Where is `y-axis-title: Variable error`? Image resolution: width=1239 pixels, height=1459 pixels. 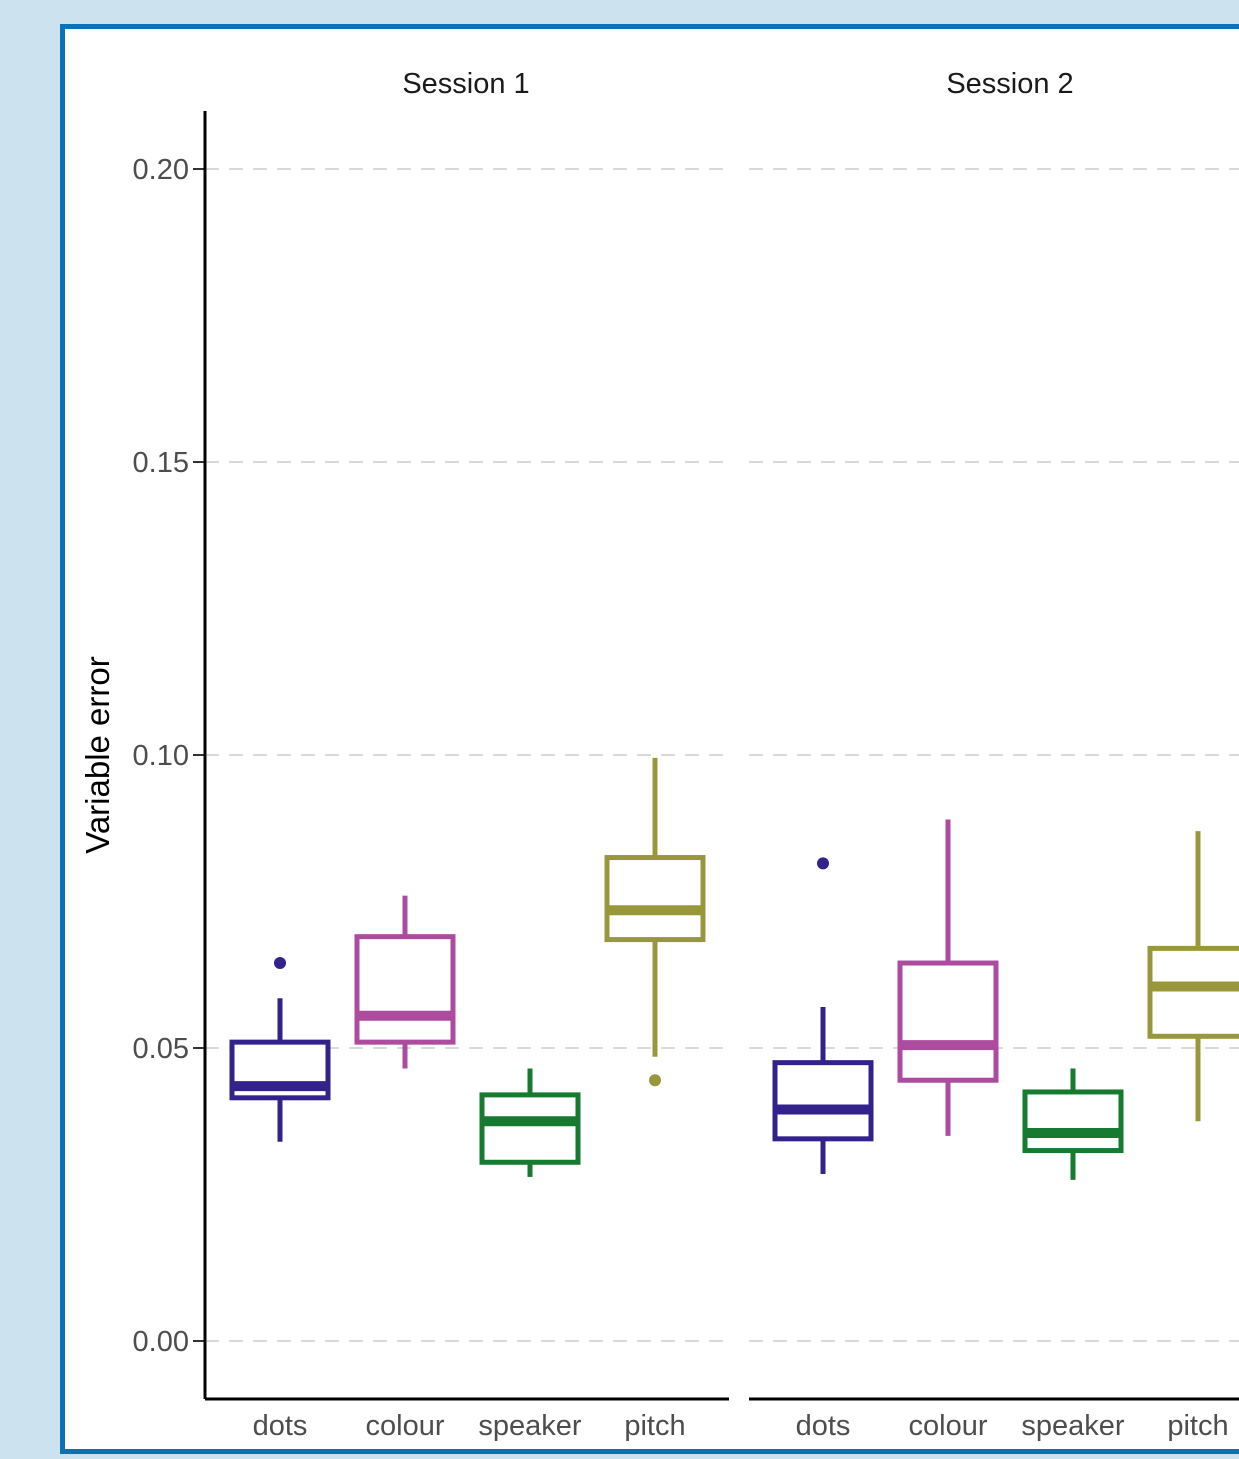 y-axis-title: Variable error is located at coordinates (97, 754).